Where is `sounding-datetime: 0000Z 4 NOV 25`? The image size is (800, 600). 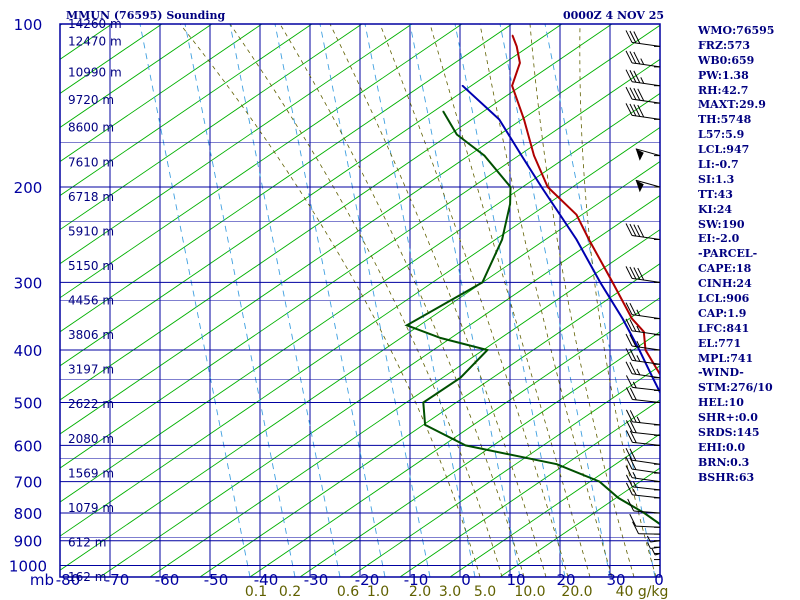
sounding-datetime: 0000Z 4 NOV 25 is located at coordinates (614, 15).